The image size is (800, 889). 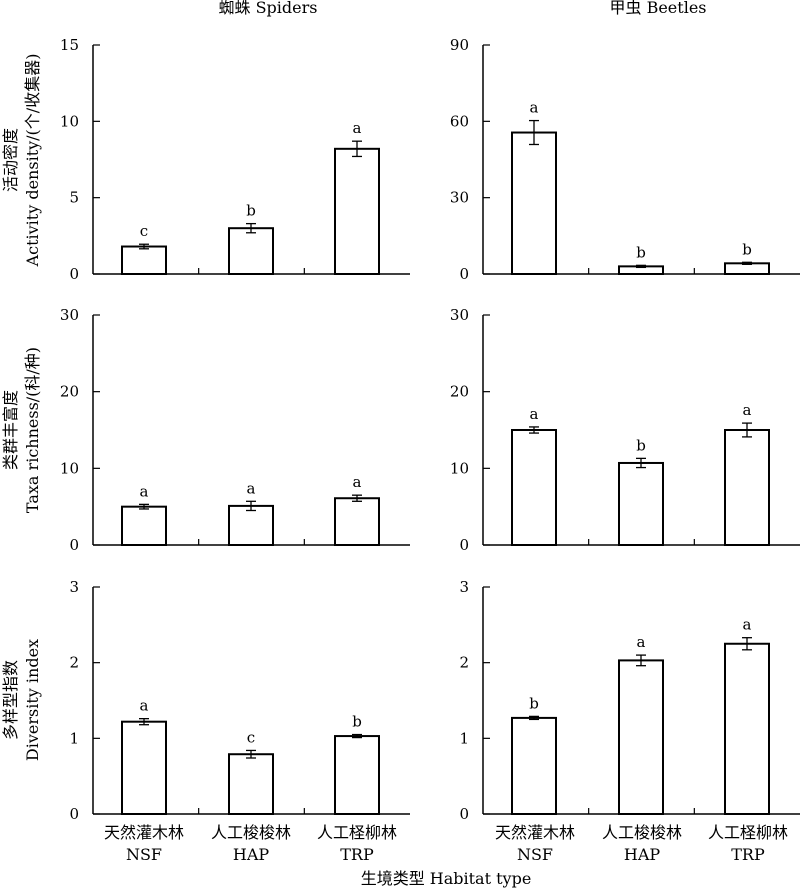 What do you see at coordinates (10, 160) in the screenshot?
I see `ylabel-row-1-cn: 活动密度` at bounding box center [10, 160].